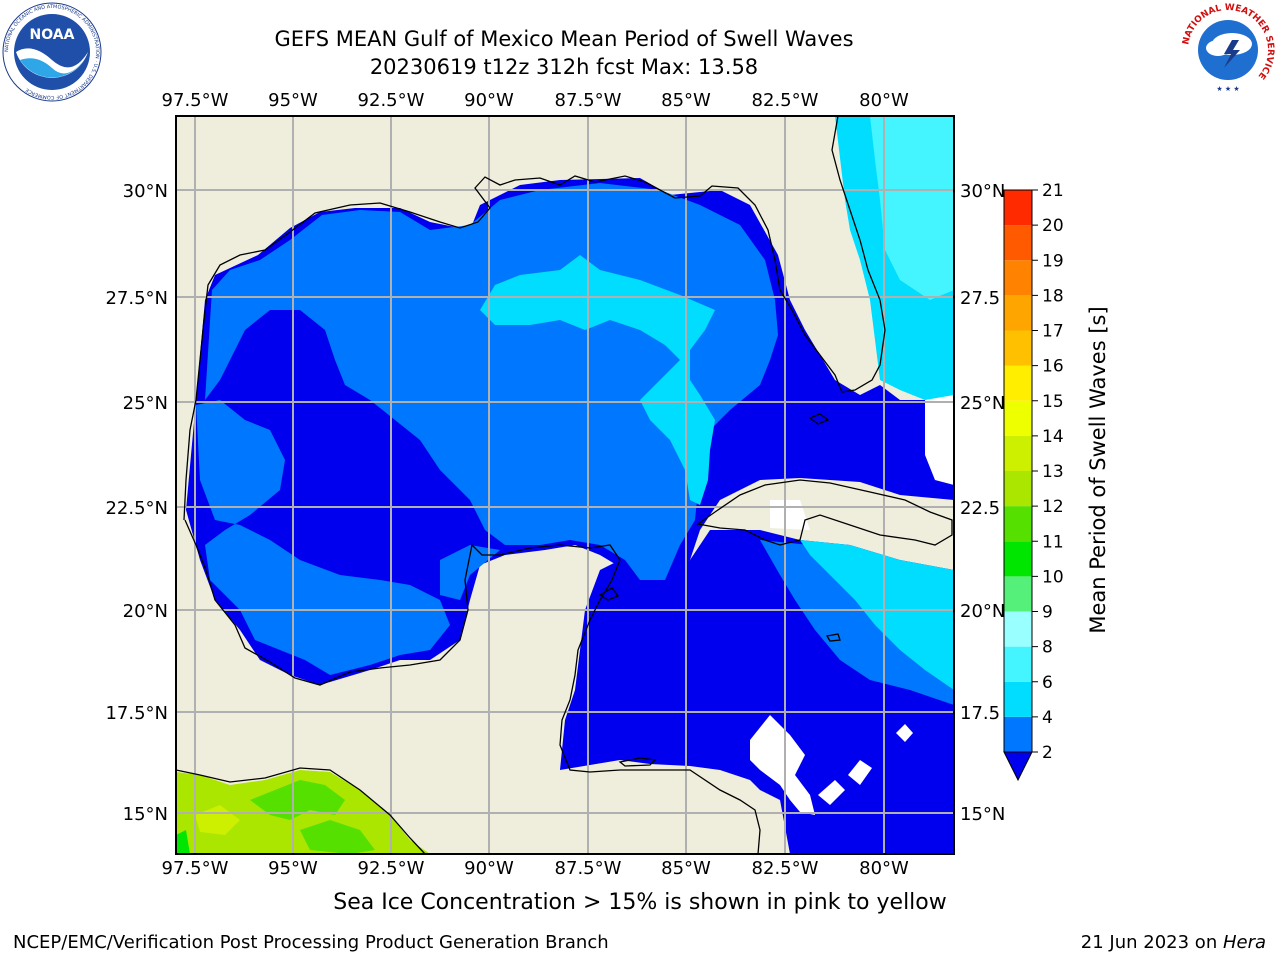  Describe the element at coordinates (588, 100) in the screenshot. I see `lon-tick-top: 87.5°W` at that location.